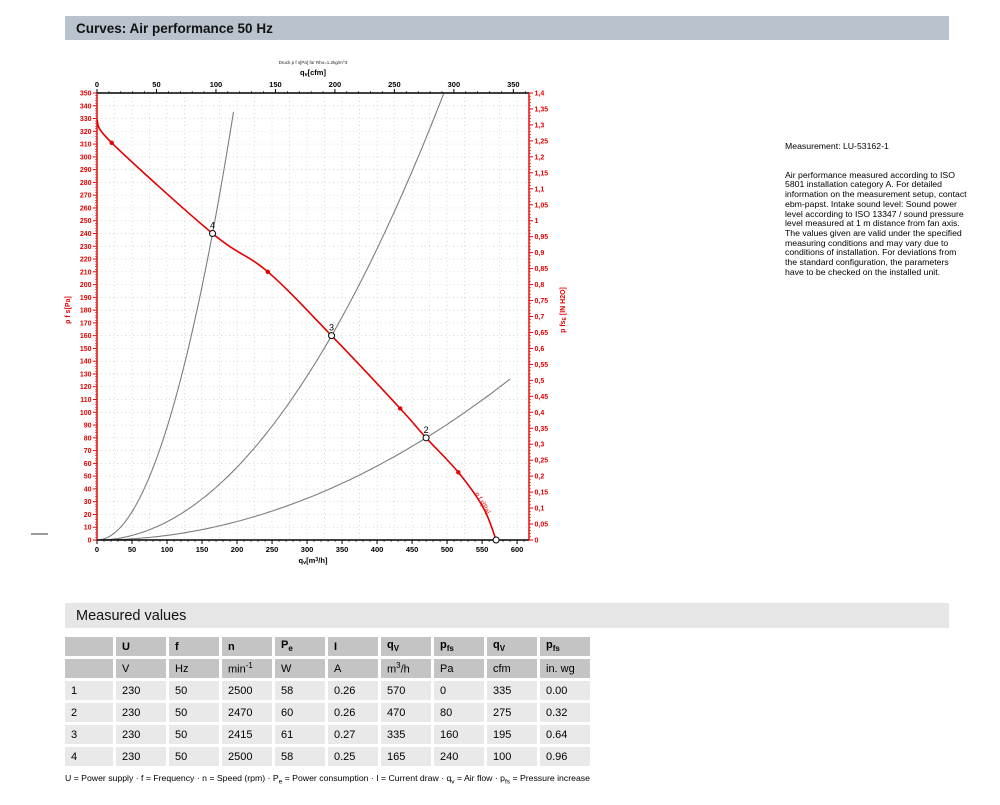 This screenshot has width=1000, height=805. I want to click on tick-label-left: 280, so click(86, 183).